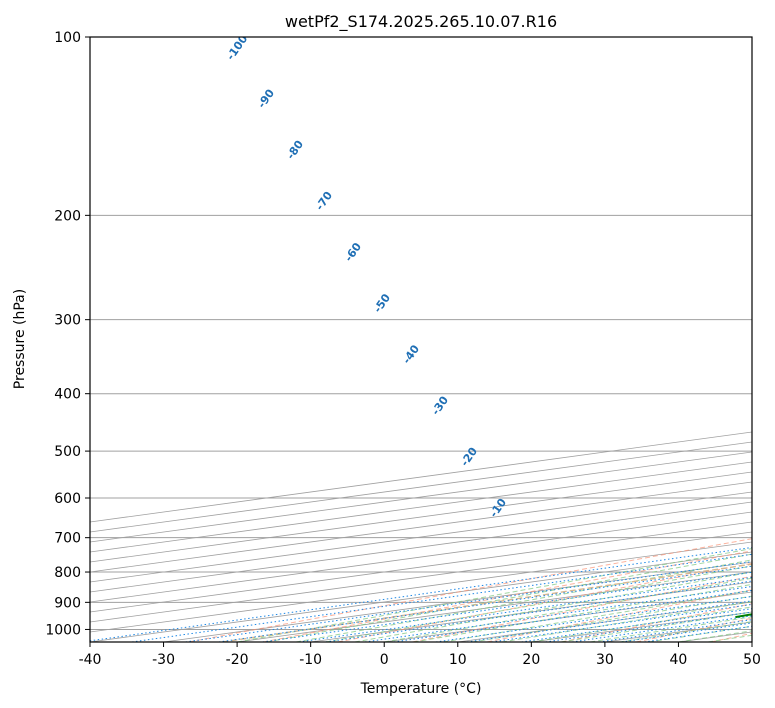 This screenshot has width=775, height=708. I want to click on mixing-ratio-lines, so click(421, 594).